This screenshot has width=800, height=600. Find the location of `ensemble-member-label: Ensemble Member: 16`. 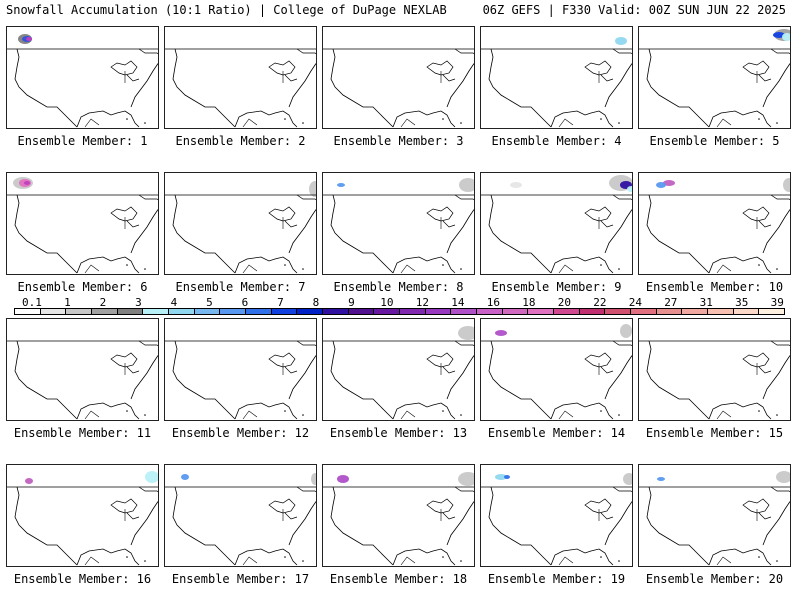

ensemble-member-label: Ensemble Member: 16 is located at coordinates (82, 579).